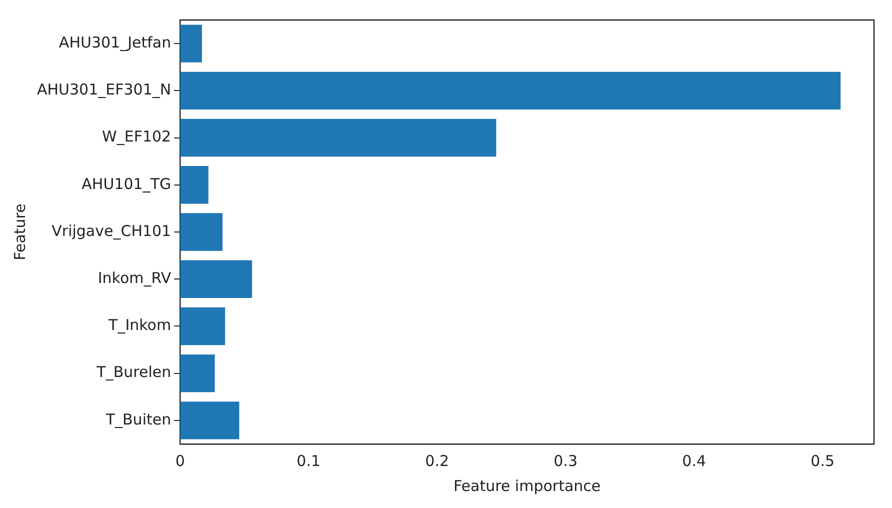 The image size is (892, 508). I want to click on x-tick-label: 0.2, so click(437, 461).